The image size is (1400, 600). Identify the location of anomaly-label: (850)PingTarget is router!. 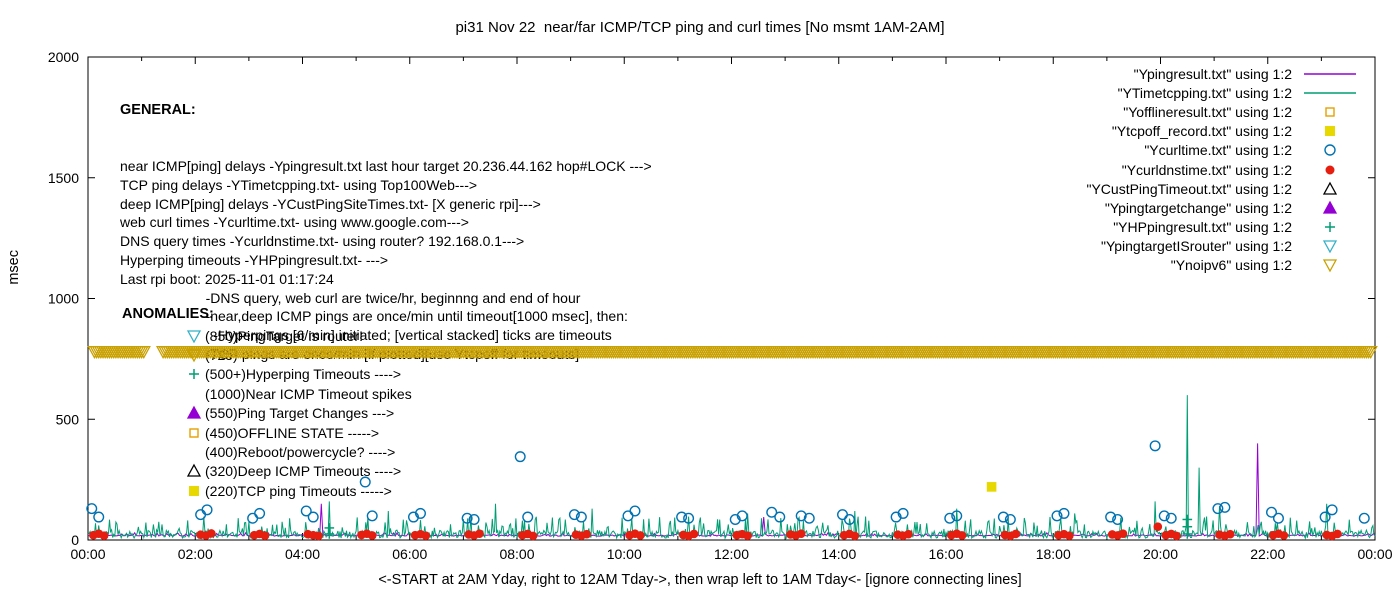
(284, 335).